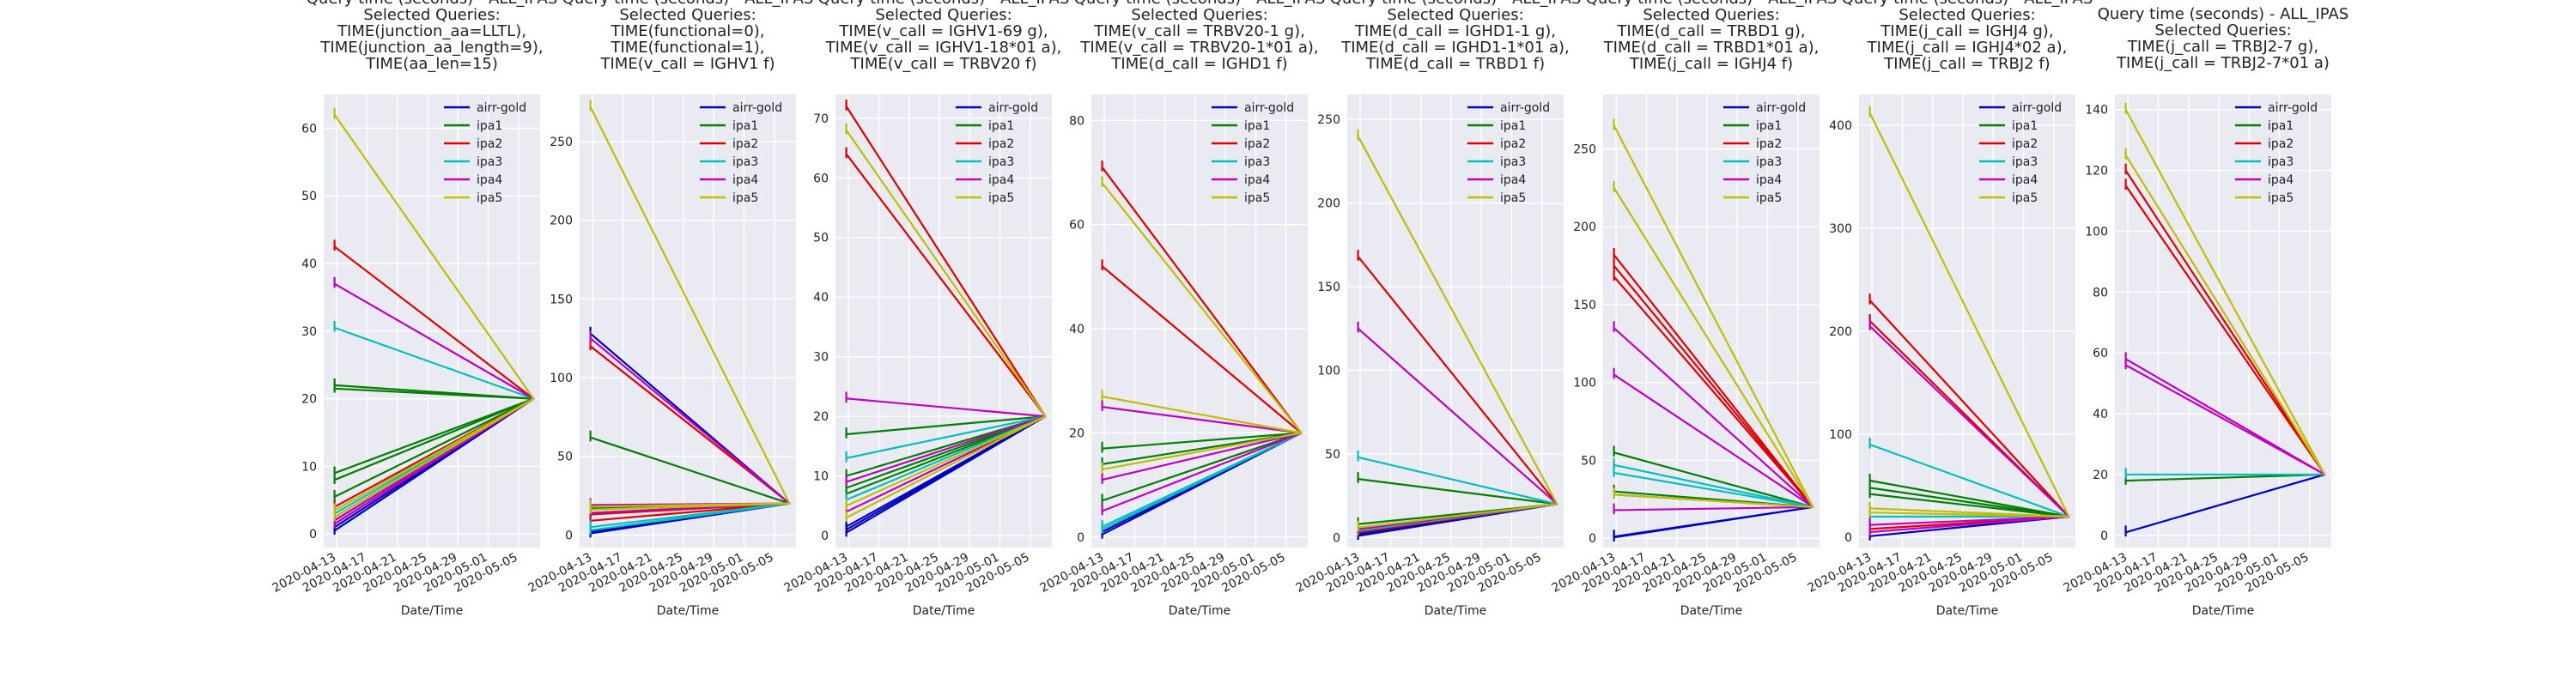 Image resolution: width=2576 pixels, height=690 pixels. What do you see at coordinates (561, 221) in the screenshot?
I see `y-tick-label: 200` at bounding box center [561, 221].